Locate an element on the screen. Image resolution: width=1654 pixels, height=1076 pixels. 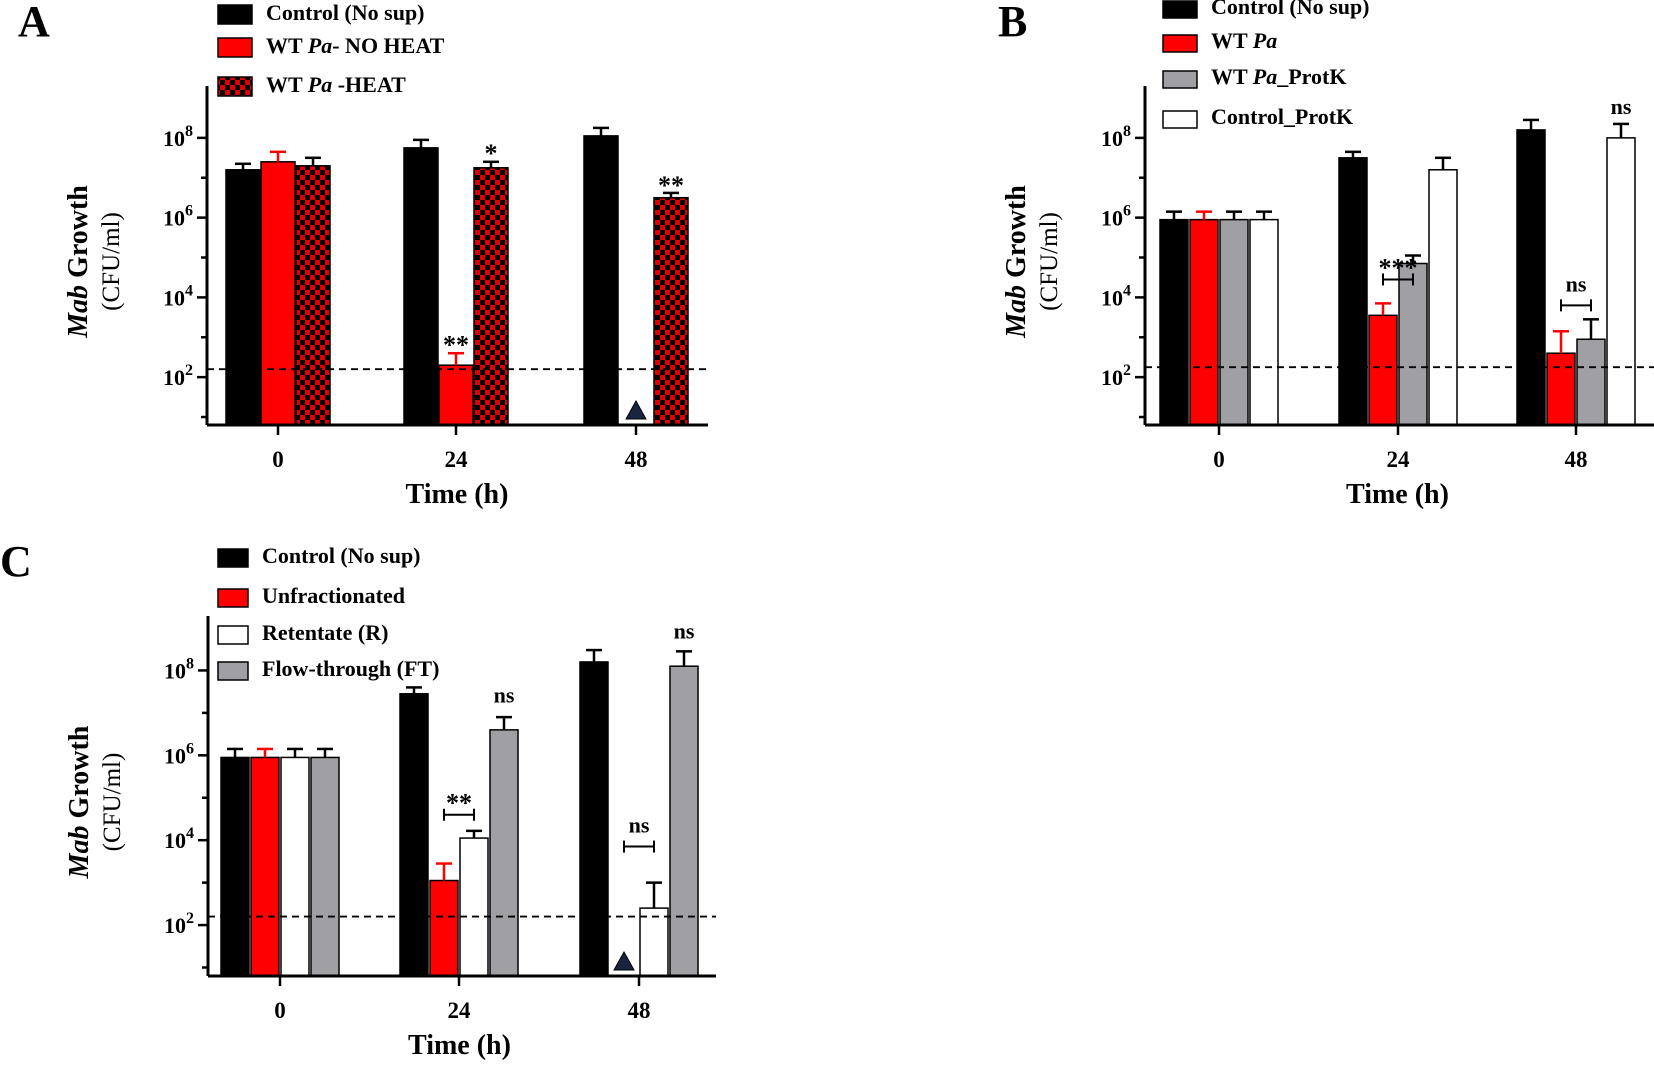
legend-label: Retentate (R) is located at coordinates (325, 632).